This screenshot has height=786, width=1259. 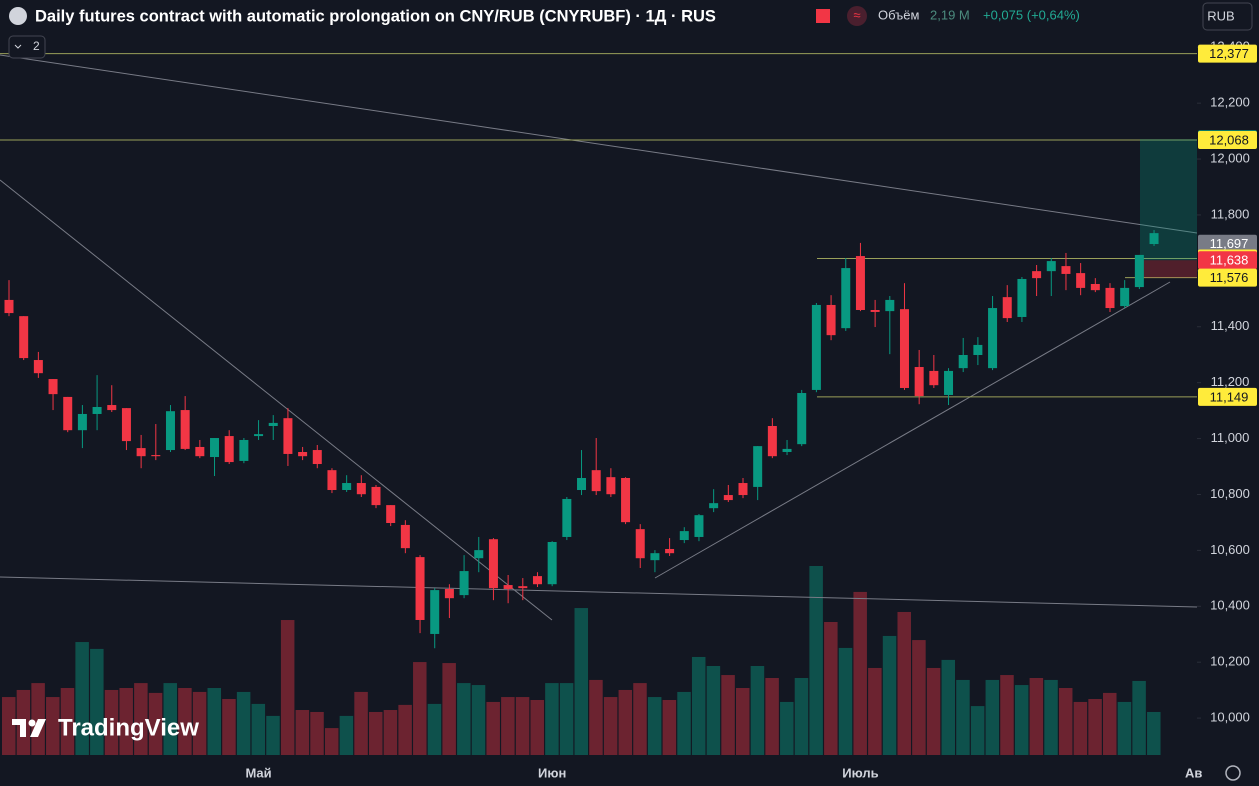 I want to click on y-tick-label: 11,800, so click(x=1230, y=213).